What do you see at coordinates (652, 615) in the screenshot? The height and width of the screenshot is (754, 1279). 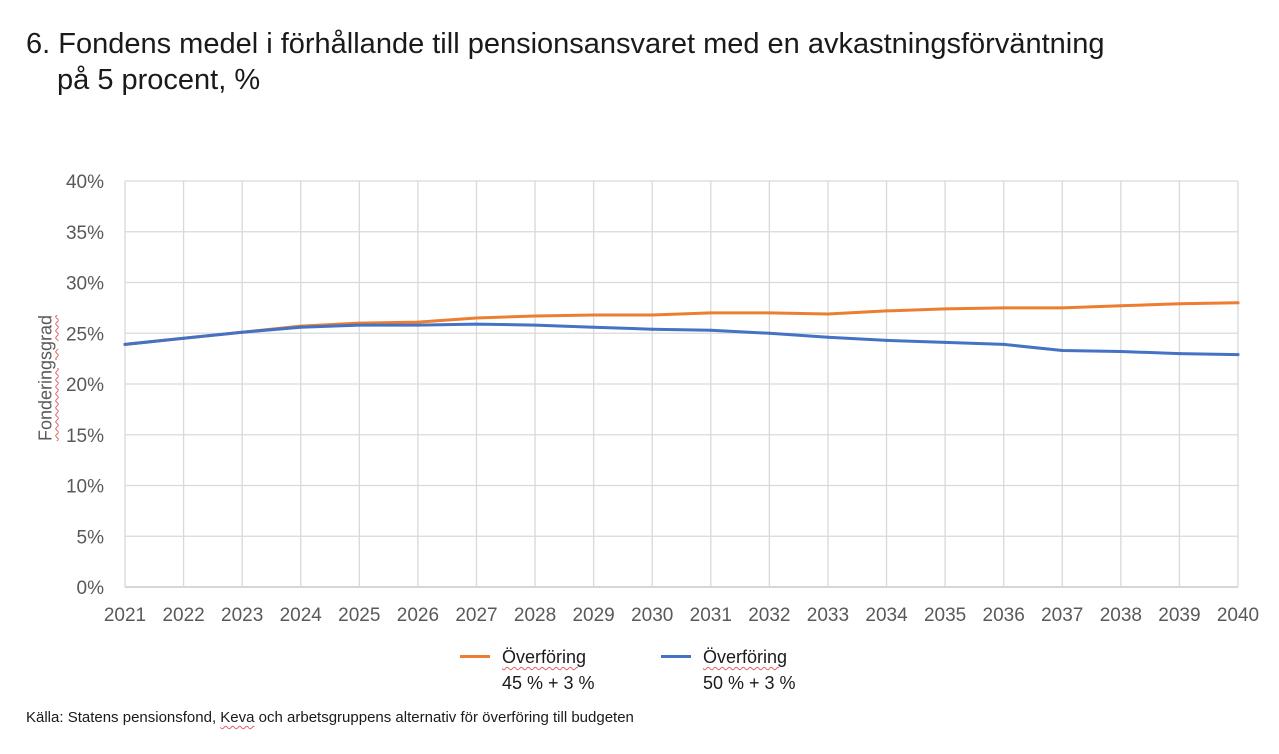 I see `x-tick-label: 2030` at bounding box center [652, 615].